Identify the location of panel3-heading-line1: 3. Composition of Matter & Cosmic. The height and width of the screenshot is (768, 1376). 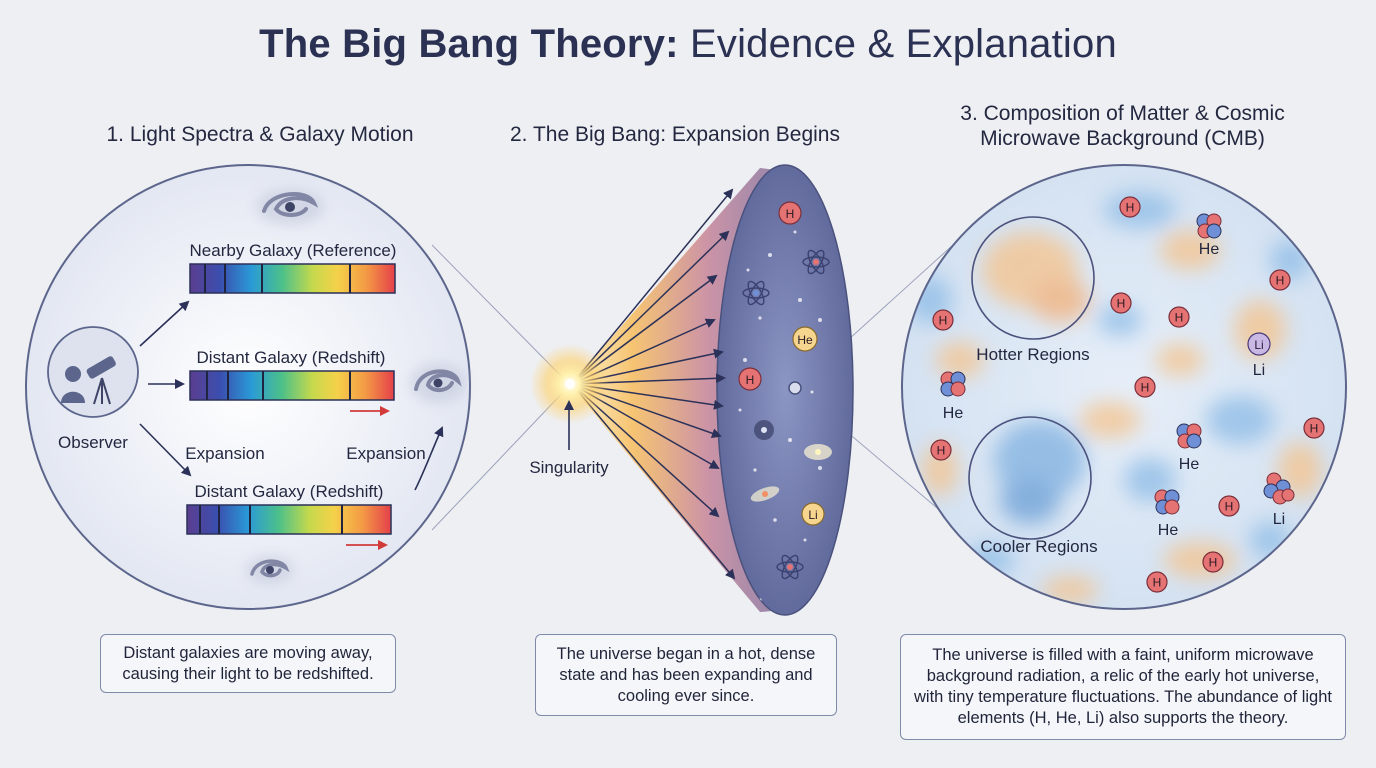
(1122, 113).